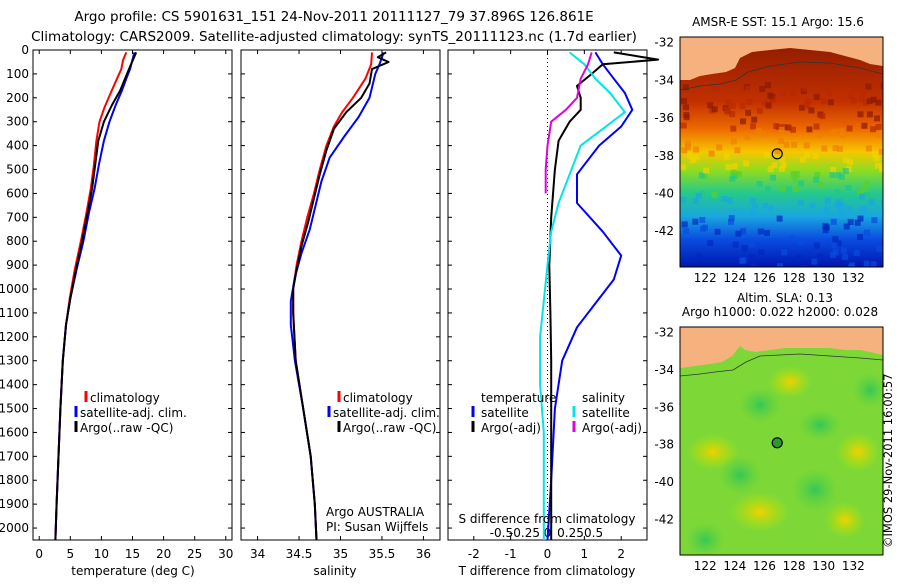 The image size is (900, 584). I want to click on legend-label-satellite: satellite-adj. clim., so click(386, 413).